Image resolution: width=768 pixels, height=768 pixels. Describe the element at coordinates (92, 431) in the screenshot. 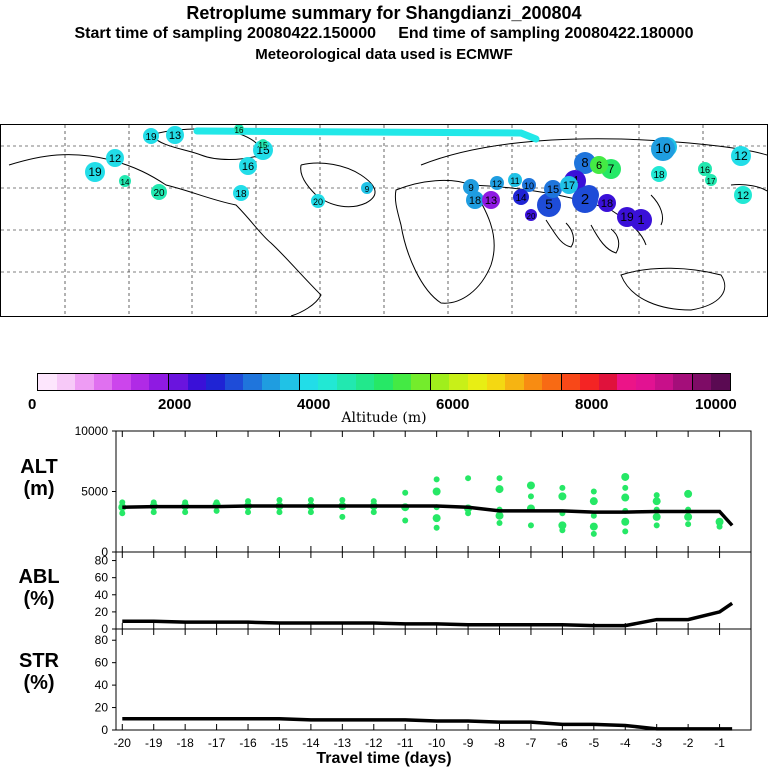

I see `y-tick-label: 10000` at that location.